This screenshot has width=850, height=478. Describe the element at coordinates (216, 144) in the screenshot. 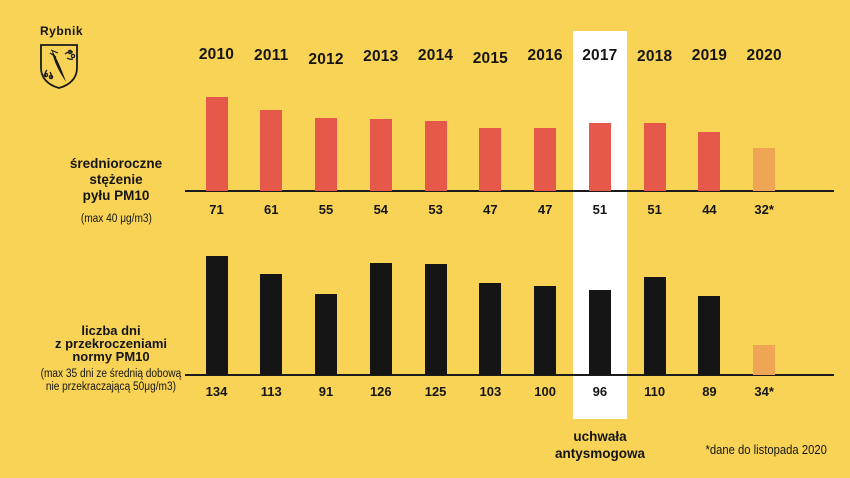

I see `bar-top-2010` at that location.